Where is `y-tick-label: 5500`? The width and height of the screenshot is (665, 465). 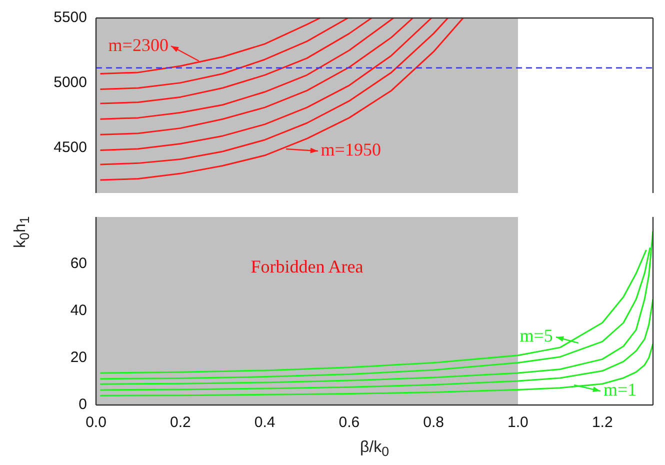
y-tick-label: 5500 is located at coordinates (70, 17).